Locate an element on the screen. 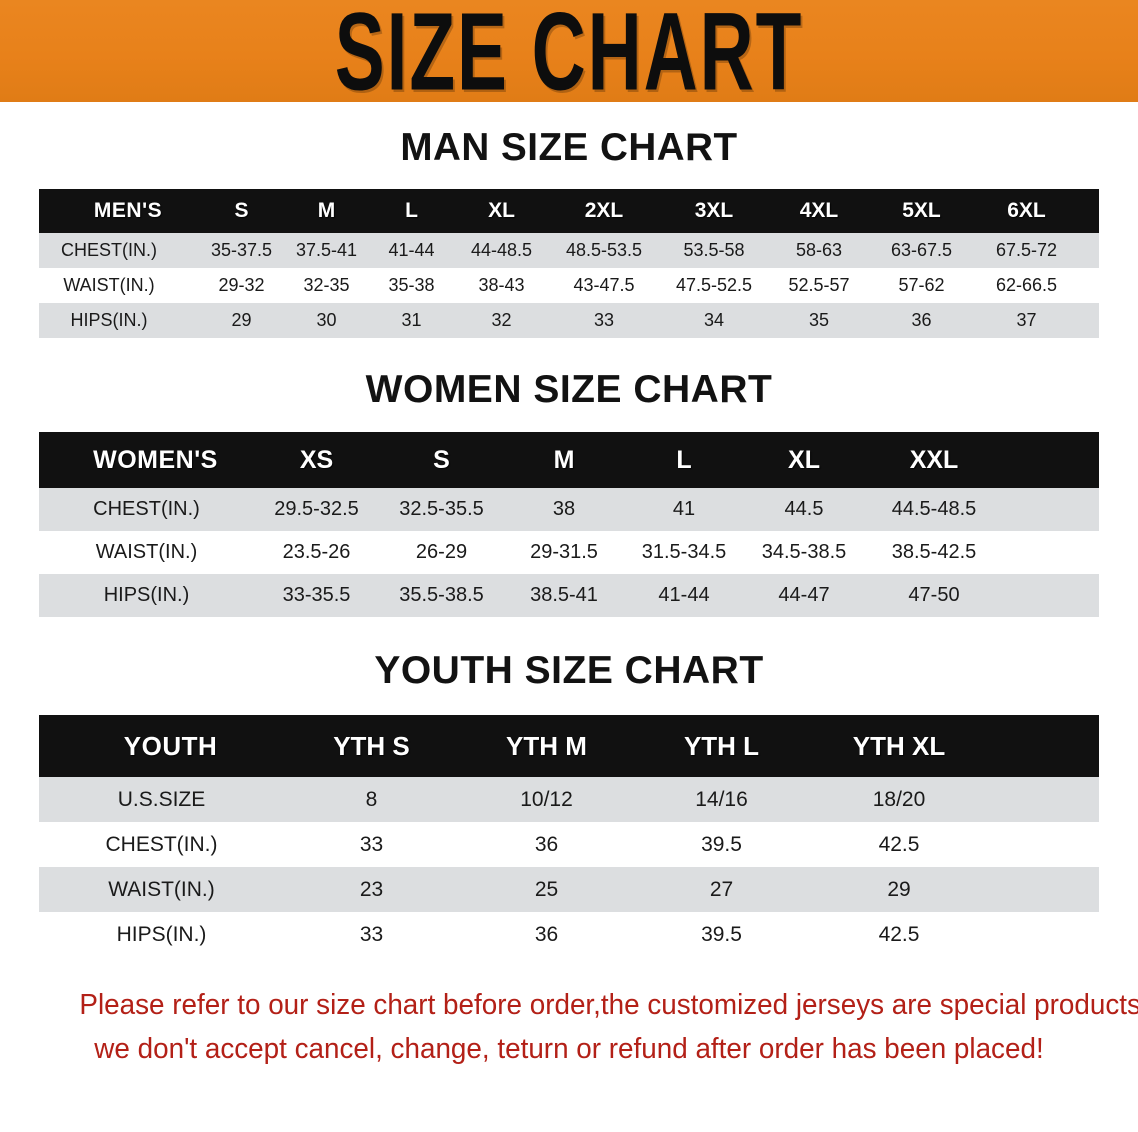 Image resolution: width=1138 pixels, height=1132 pixels. women-chest-spacer is located at coordinates (1051, 509).